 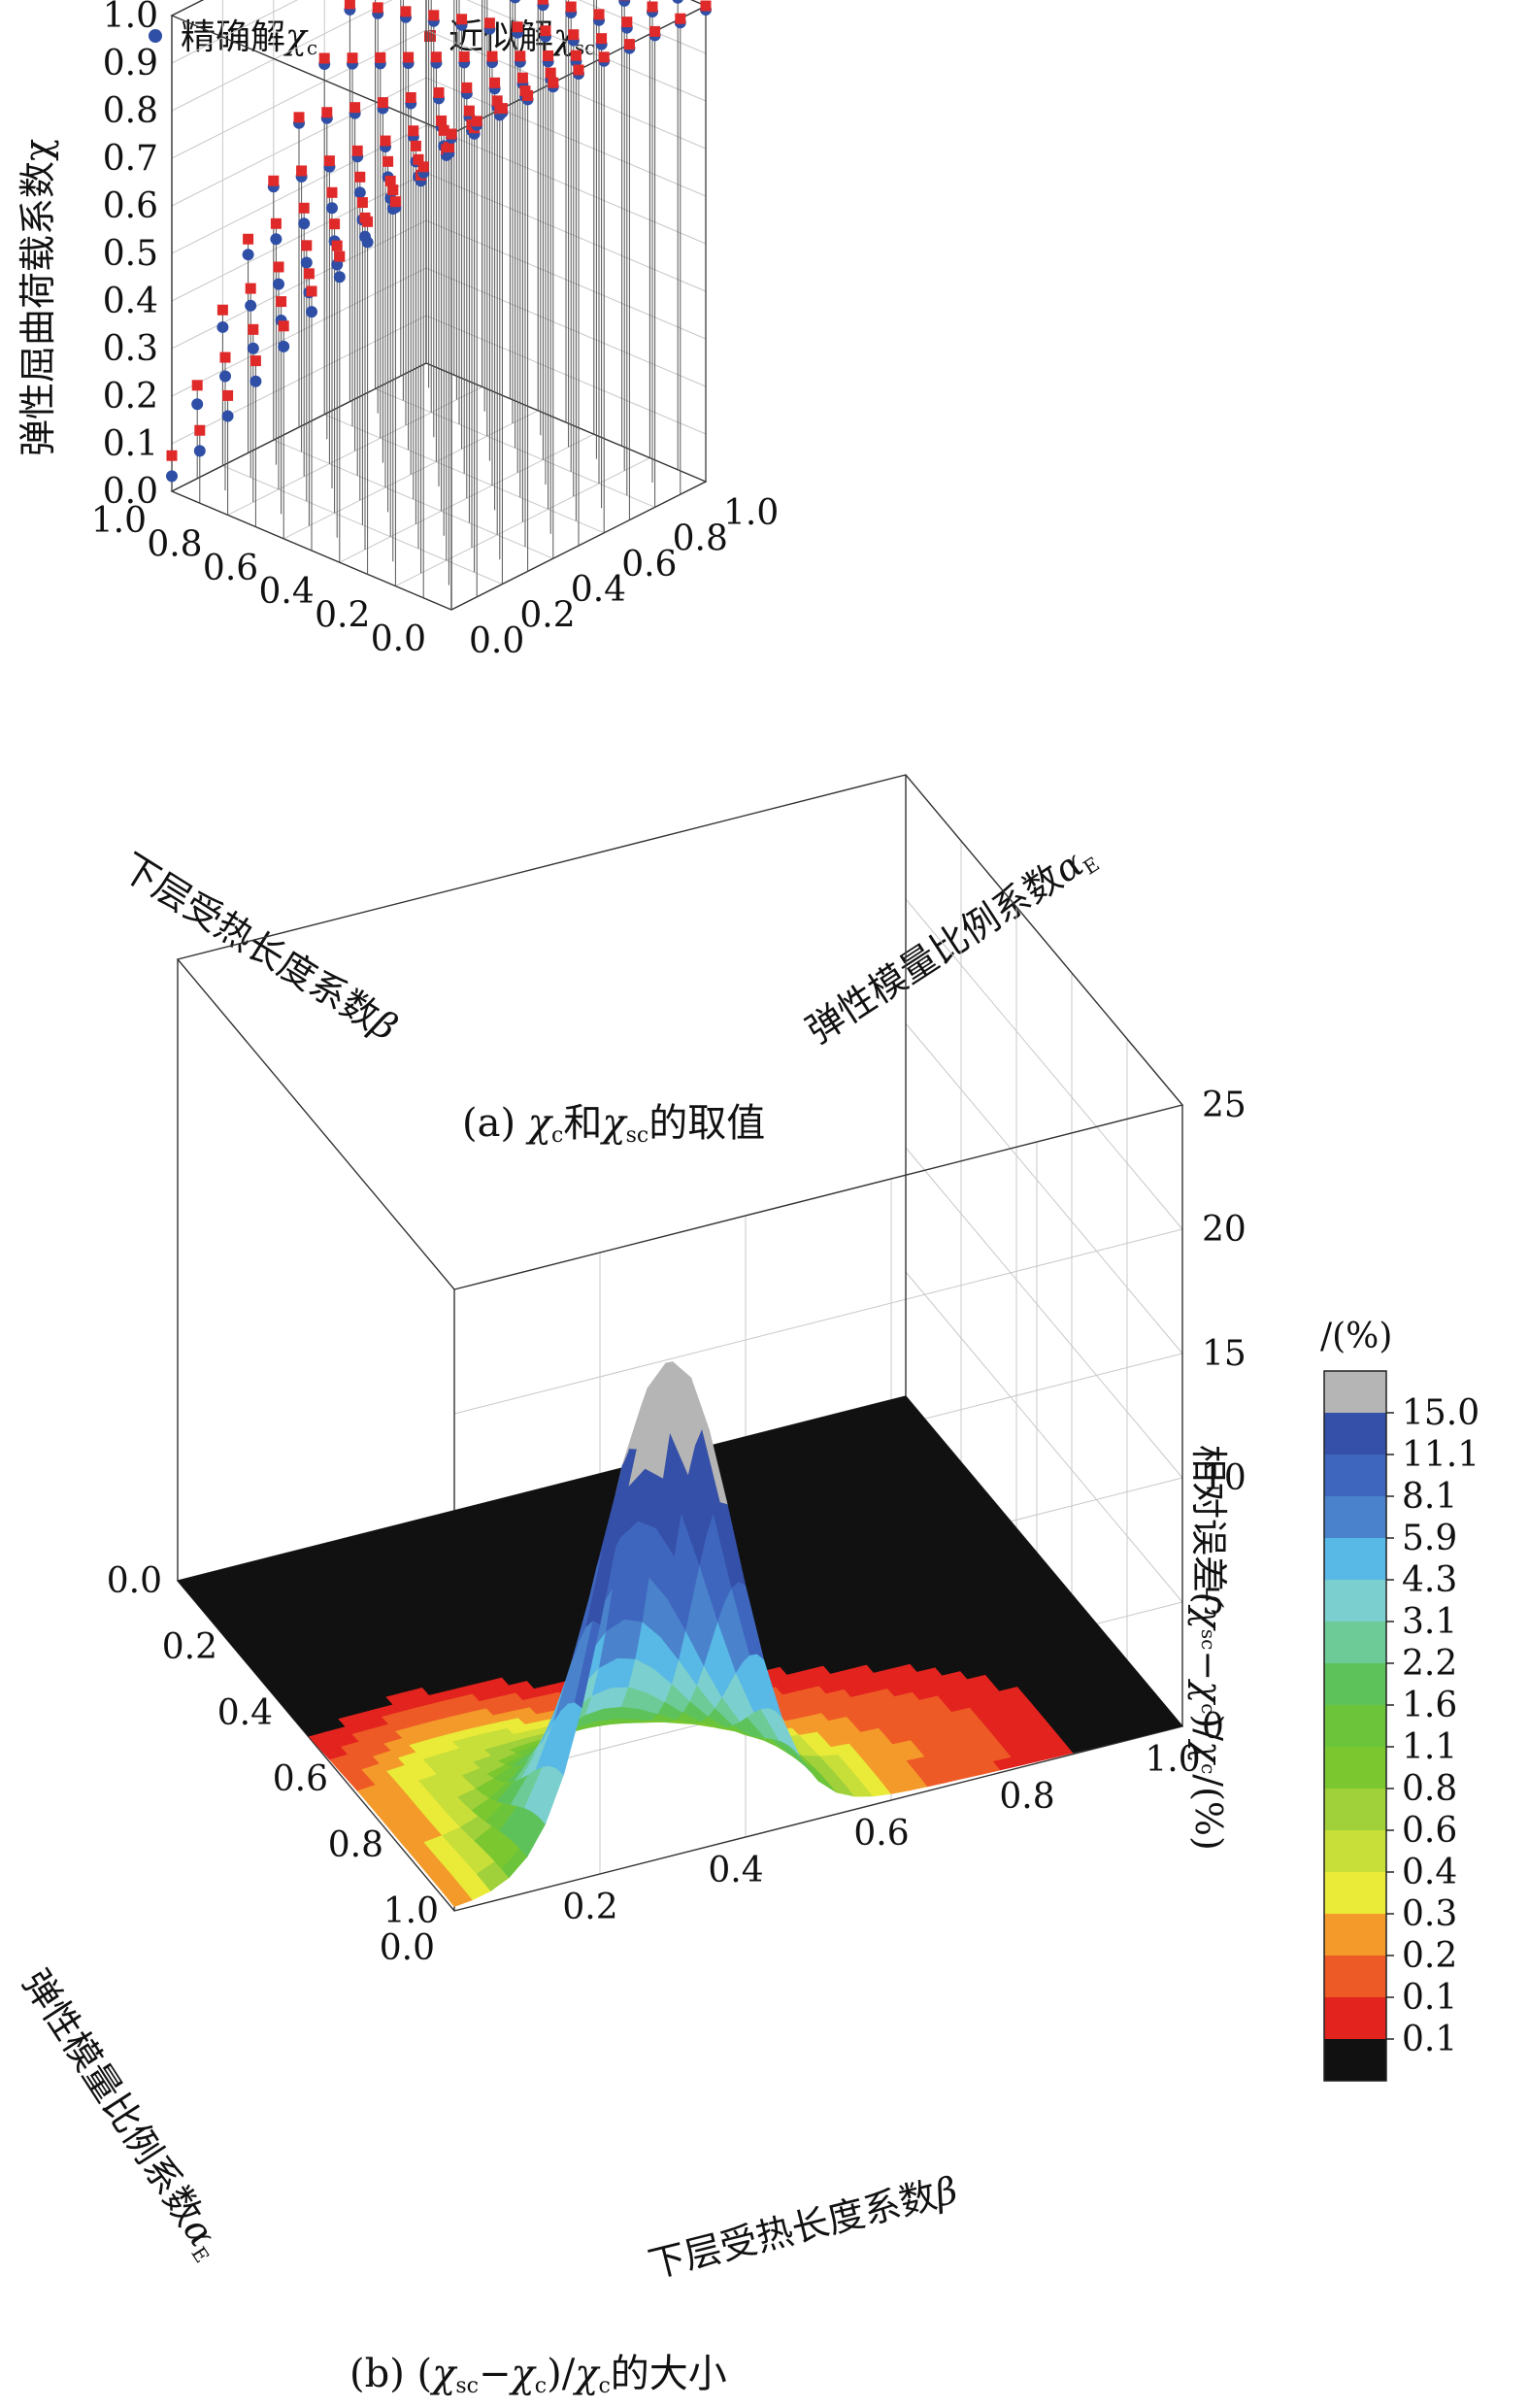 What do you see at coordinates (790, 1854) in the screenshot?
I see `panel-b-beta-tick-labels: 0.20.40.60.81.00.0` at bounding box center [790, 1854].